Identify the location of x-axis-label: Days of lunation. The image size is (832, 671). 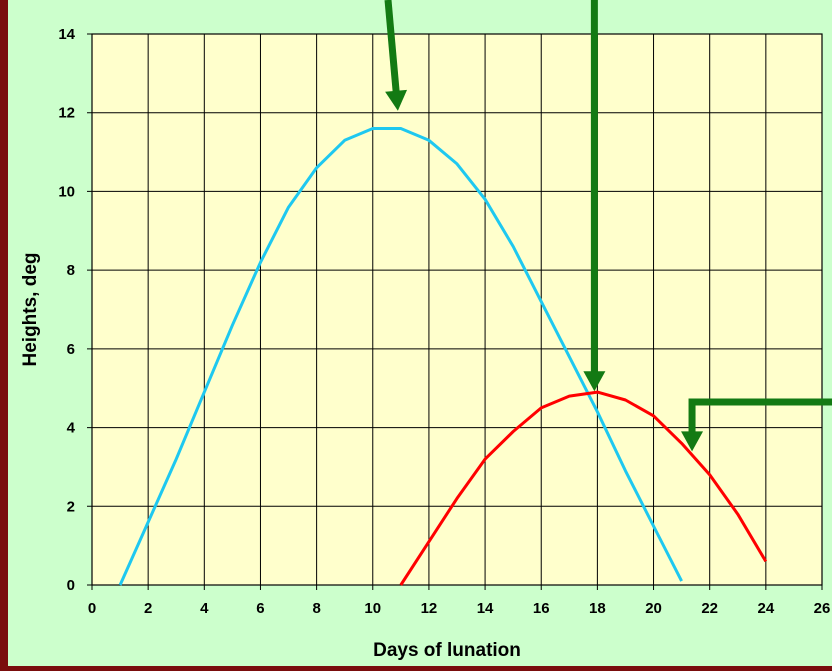
(447, 650).